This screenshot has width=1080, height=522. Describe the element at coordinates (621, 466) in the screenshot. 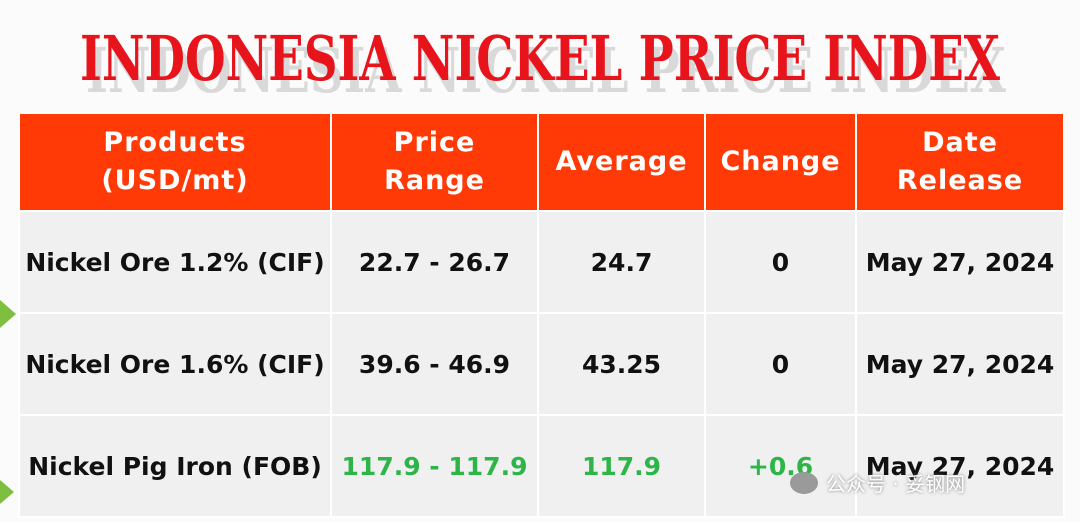

I see `table-cell: 117.9` at that location.